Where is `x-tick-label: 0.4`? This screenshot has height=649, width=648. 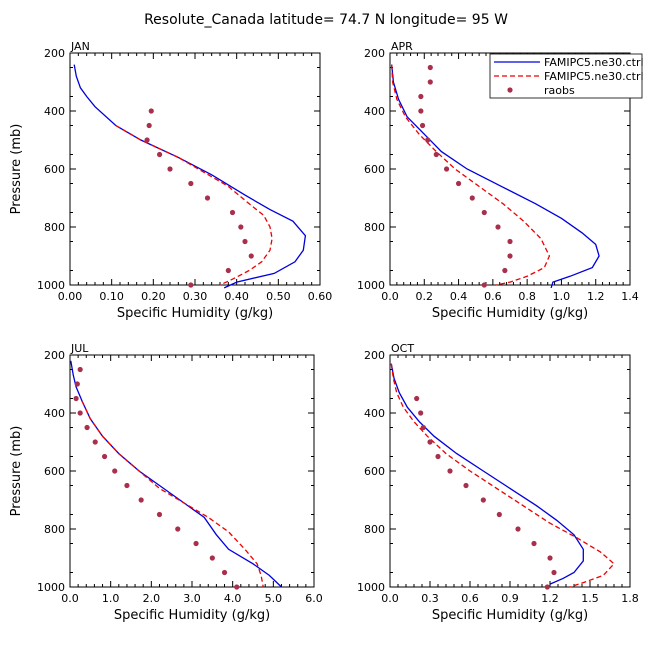 x-tick-label: 0.4 is located at coordinates (459, 296).